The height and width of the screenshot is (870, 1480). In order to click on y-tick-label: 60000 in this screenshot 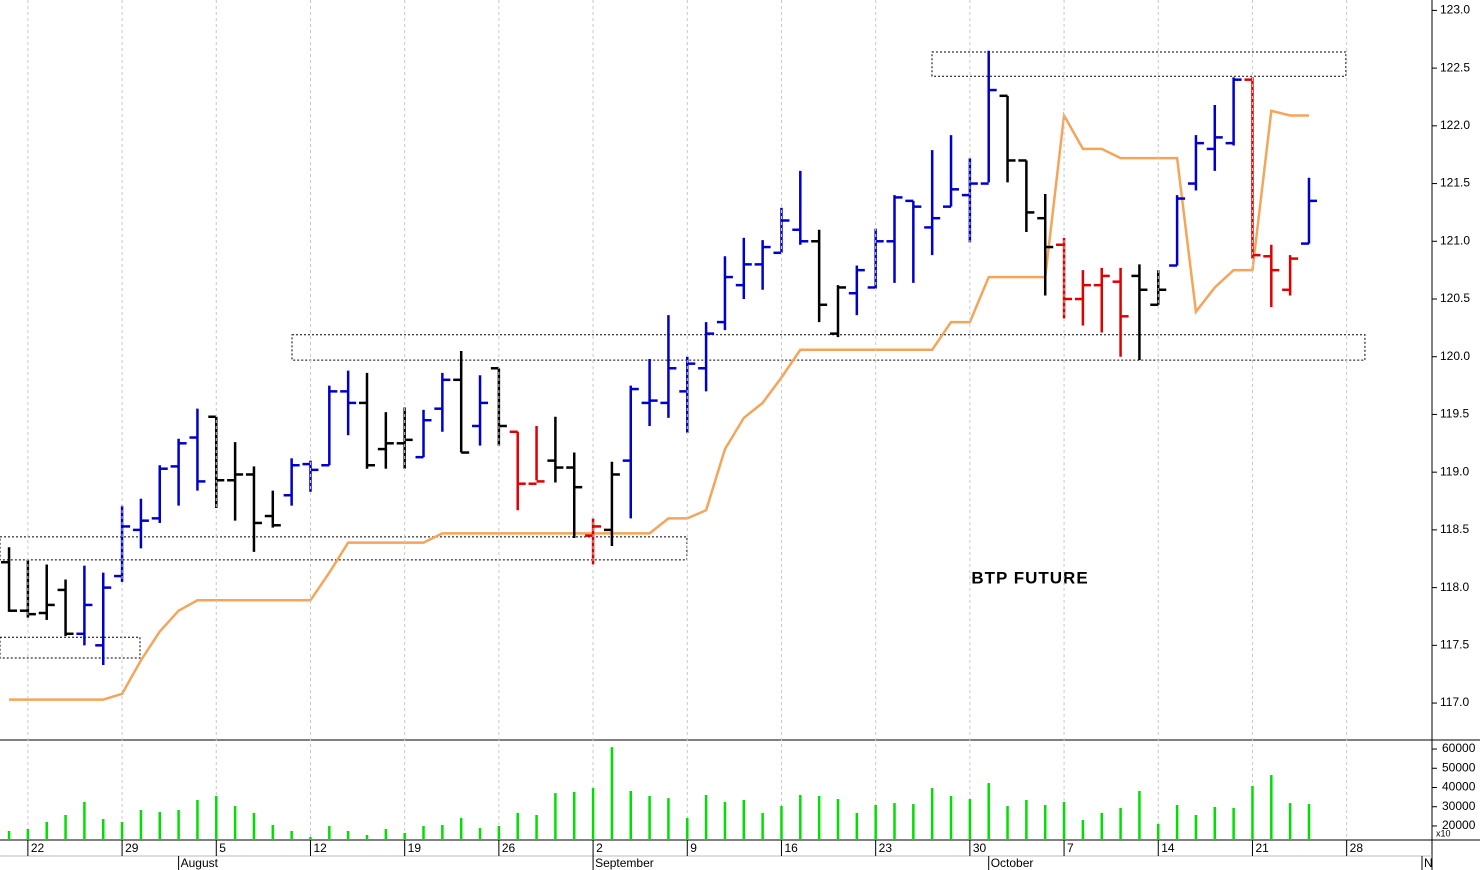, I will do `click(1459, 748)`.